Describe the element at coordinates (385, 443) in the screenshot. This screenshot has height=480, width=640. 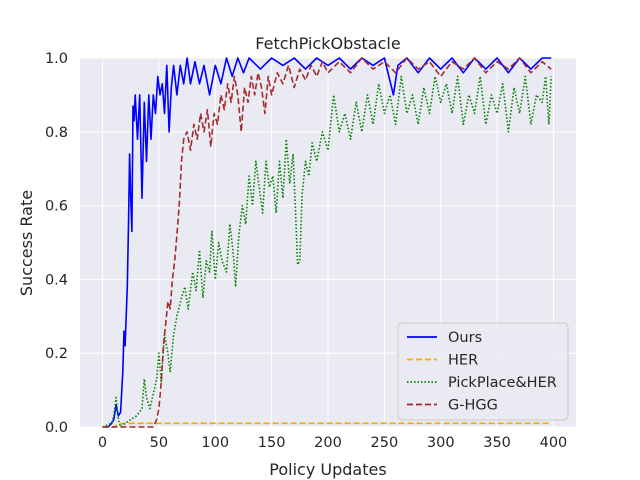
I see `x-tick-label: 250` at that location.